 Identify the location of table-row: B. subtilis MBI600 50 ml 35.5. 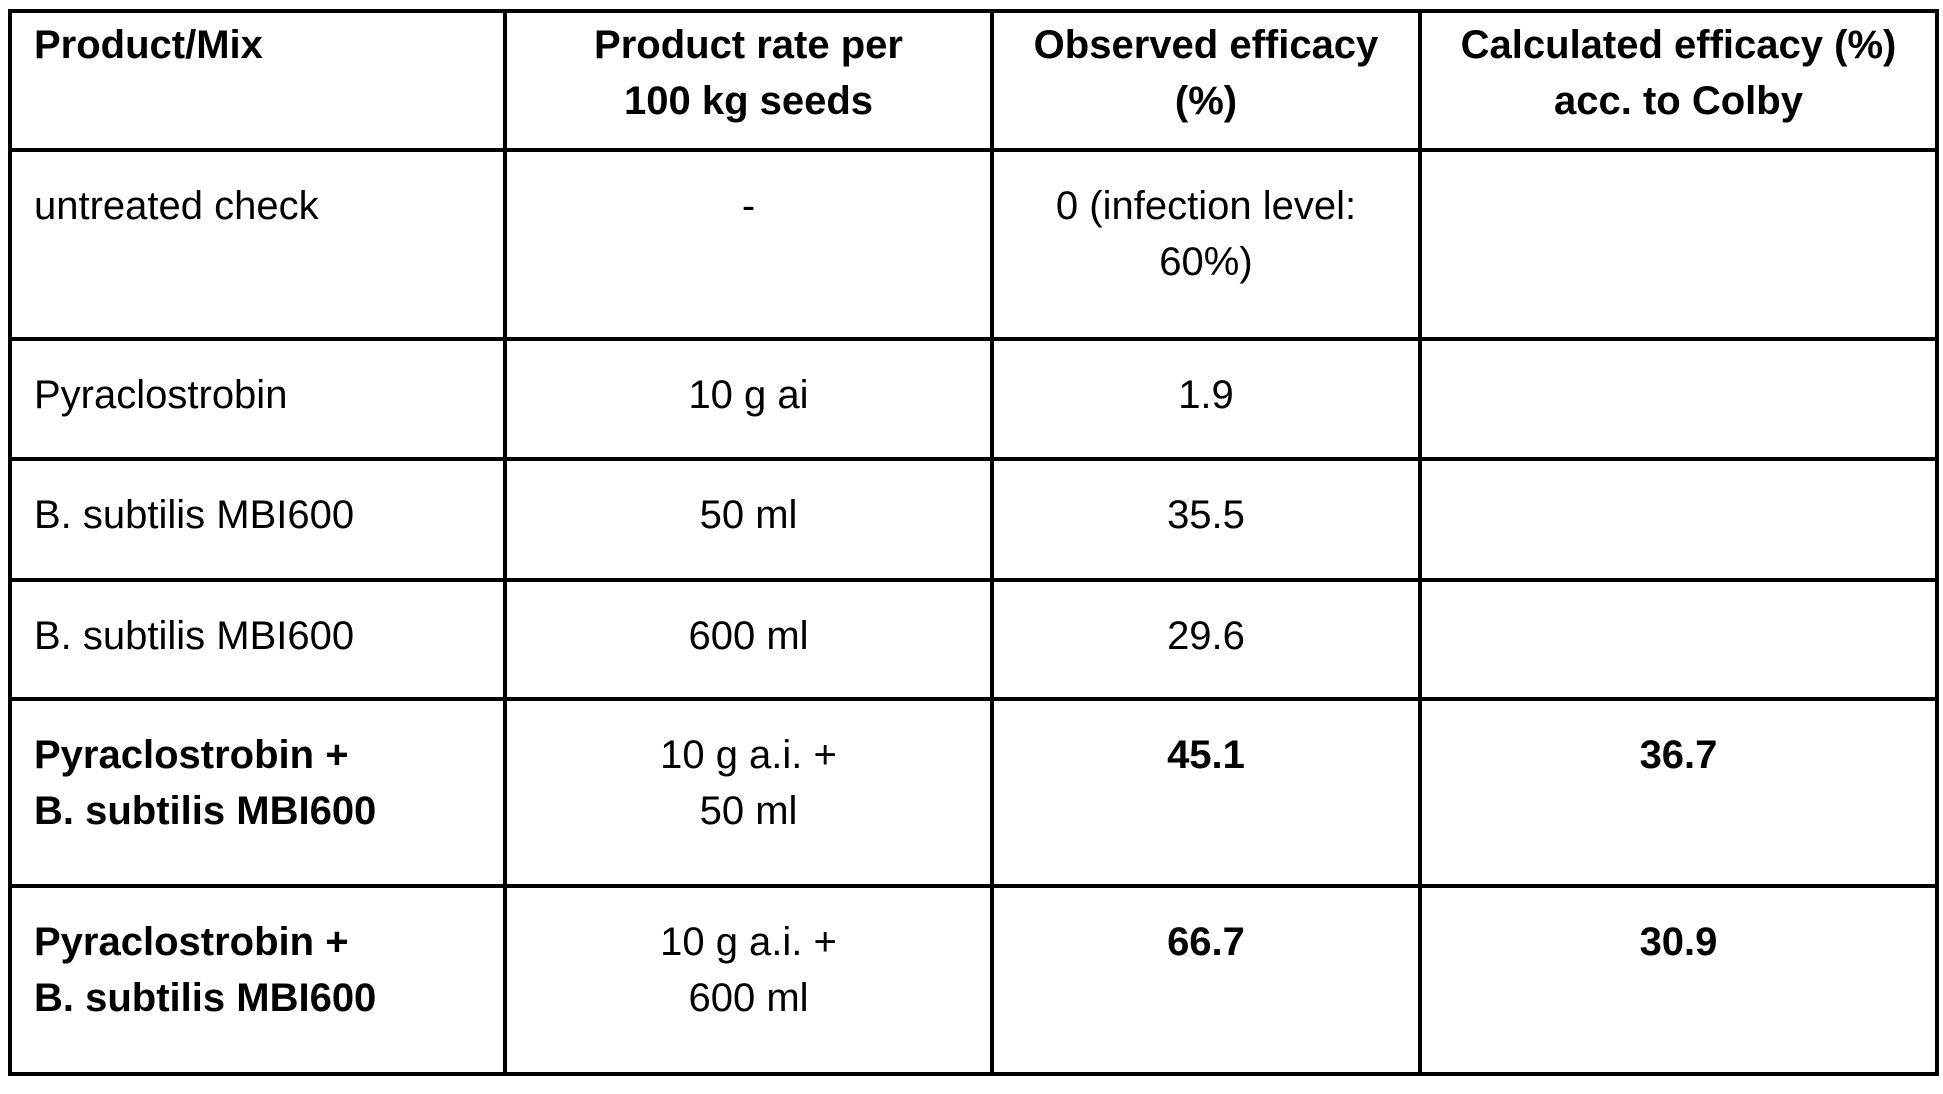
(973, 519).